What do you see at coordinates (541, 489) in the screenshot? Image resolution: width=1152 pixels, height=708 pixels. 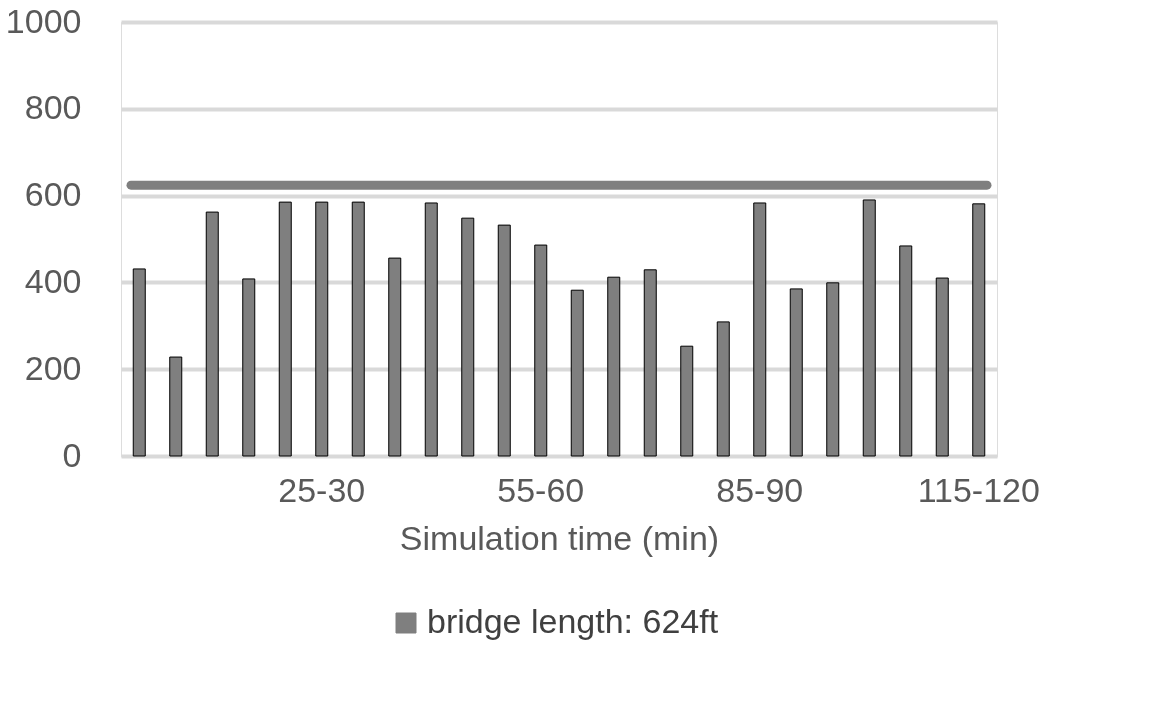 I see `x-tick-label: 55-60` at bounding box center [541, 489].